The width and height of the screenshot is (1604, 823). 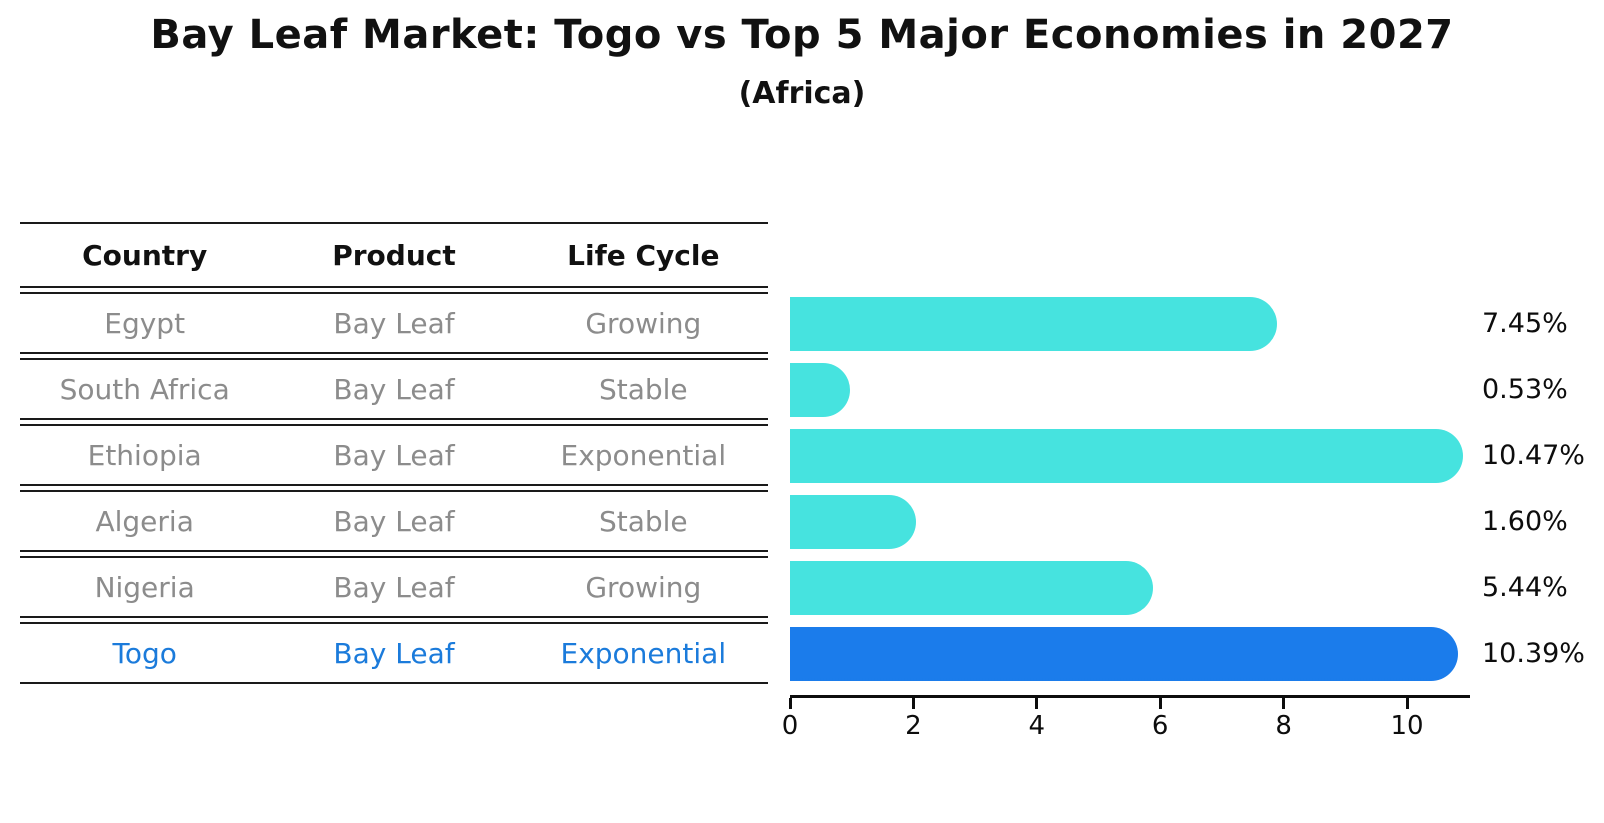 I want to click on bar-ethiopia, so click(x=1126, y=456).